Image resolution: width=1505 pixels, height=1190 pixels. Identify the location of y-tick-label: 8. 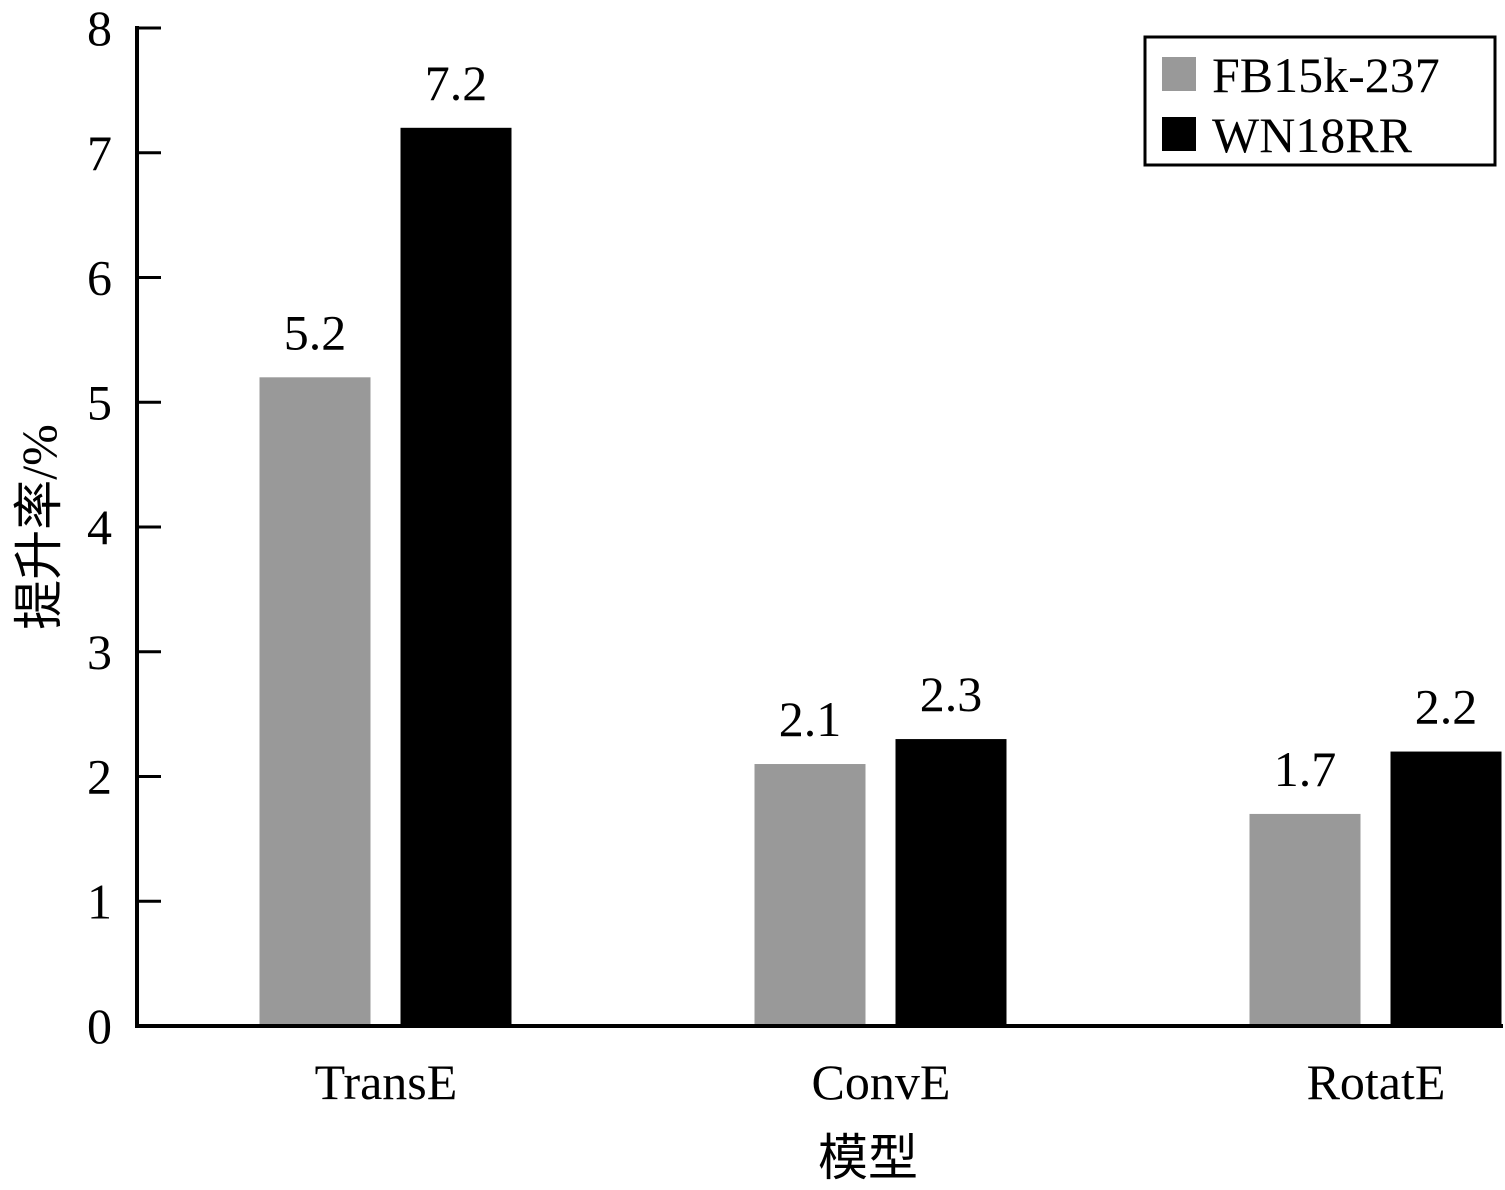
(99, 28).